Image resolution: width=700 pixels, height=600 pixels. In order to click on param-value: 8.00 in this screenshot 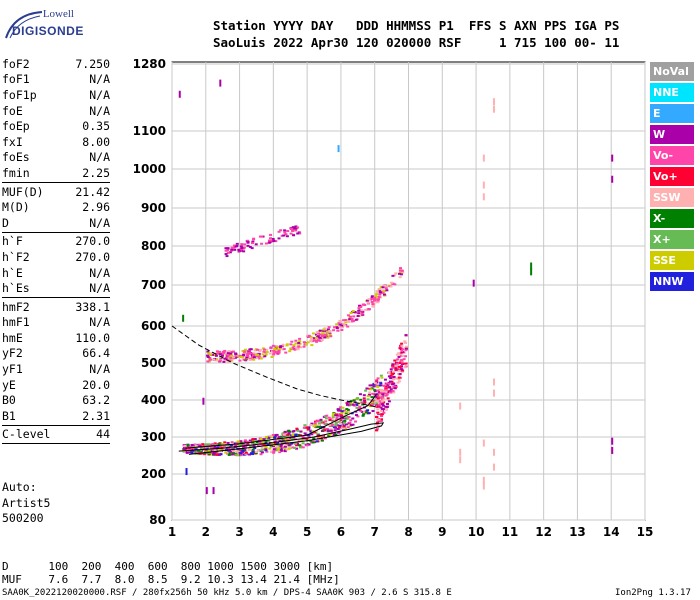, I will do `click(96, 141)`.